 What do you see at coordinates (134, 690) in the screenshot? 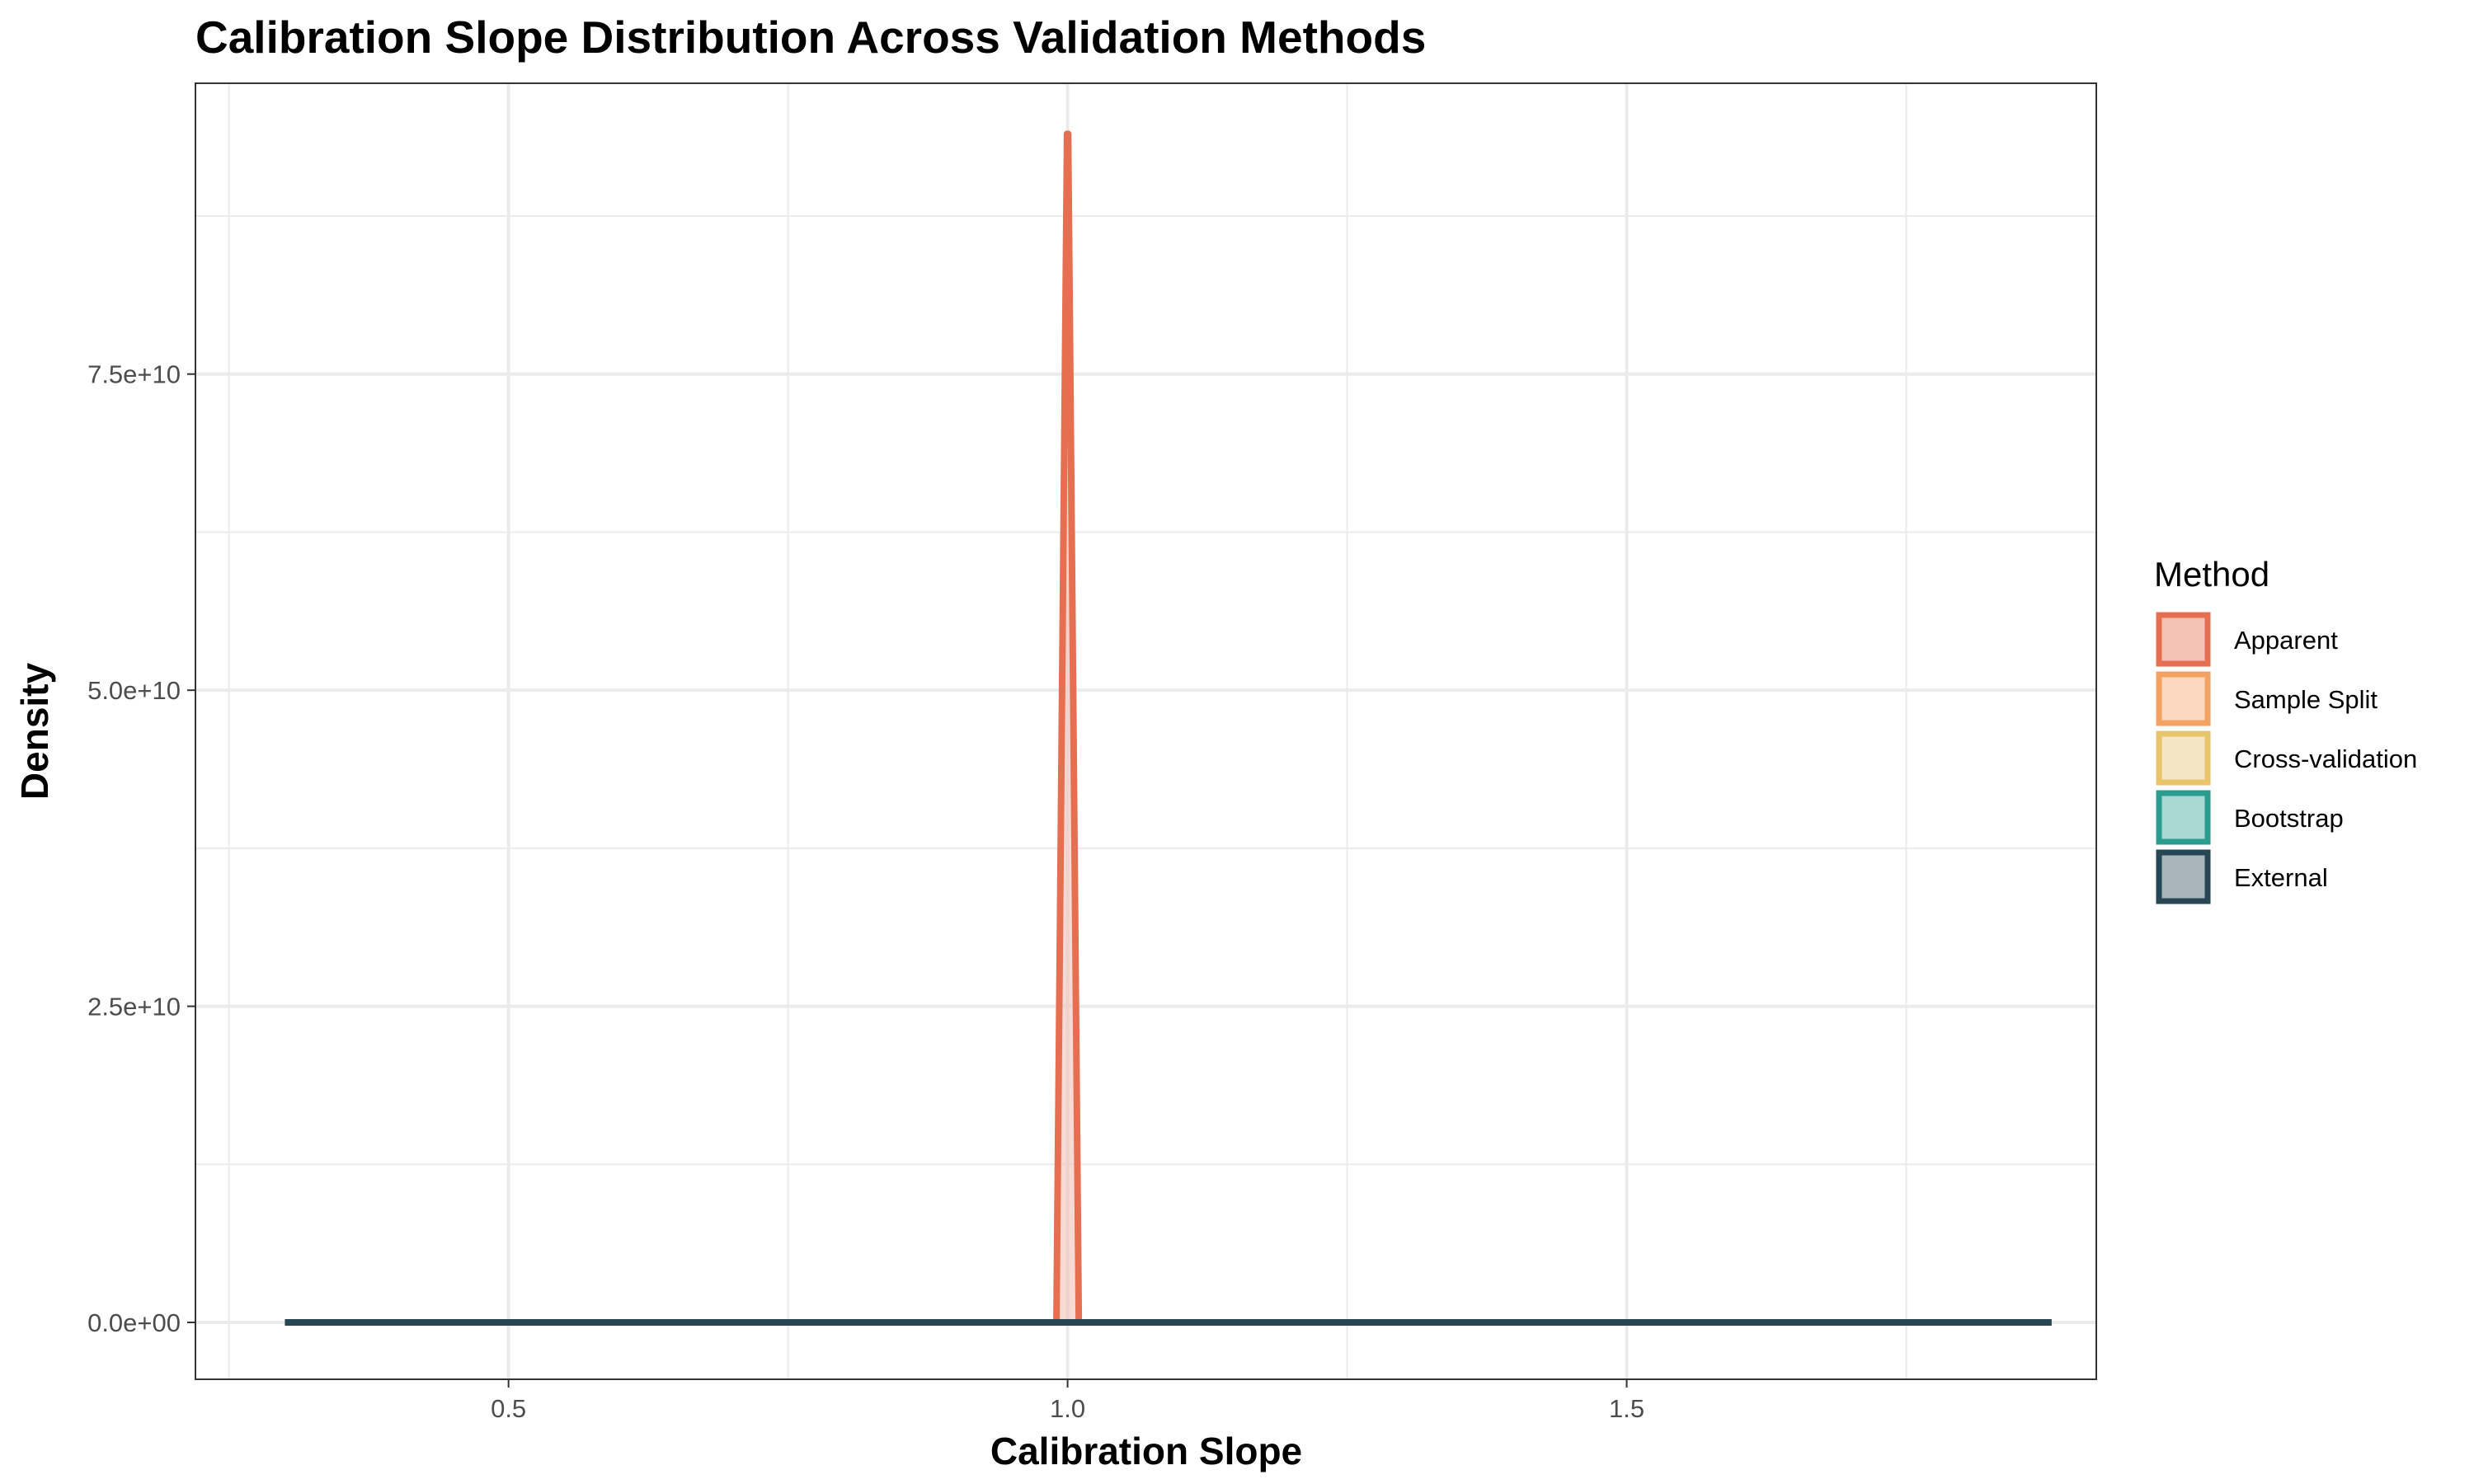
I see `y-tick-label: 5.0e+10` at bounding box center [134, 690].